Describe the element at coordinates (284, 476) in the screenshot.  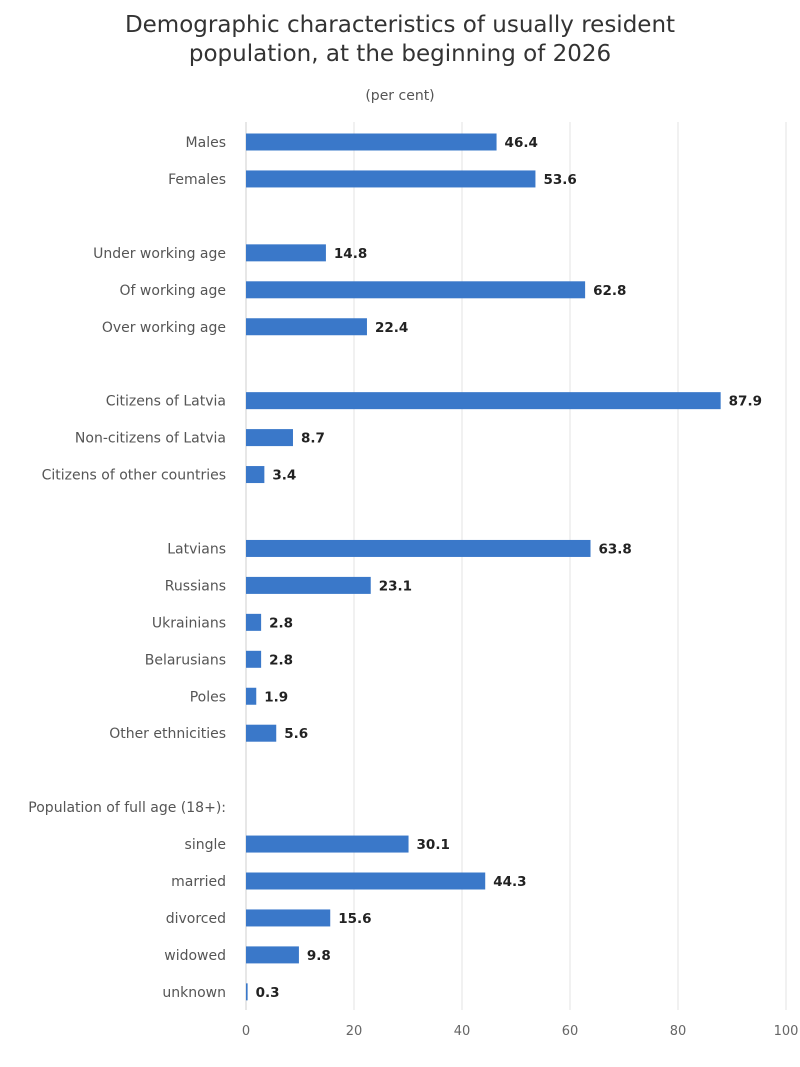
I see `data-label: 3.4` at that location.